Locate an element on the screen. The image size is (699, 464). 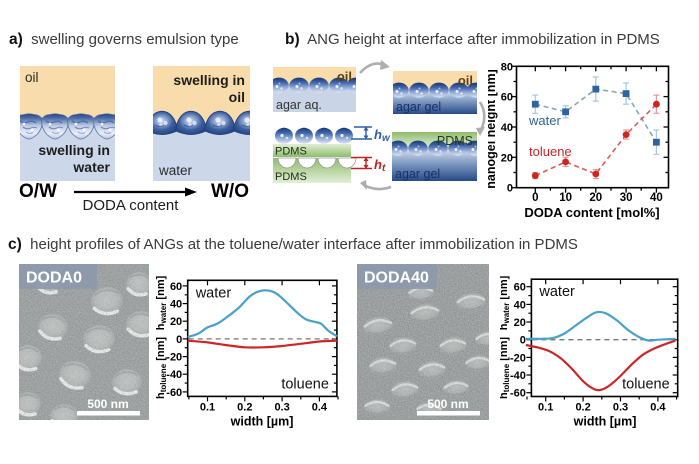
svg-text: 30 is located at coordinates (626, 198).